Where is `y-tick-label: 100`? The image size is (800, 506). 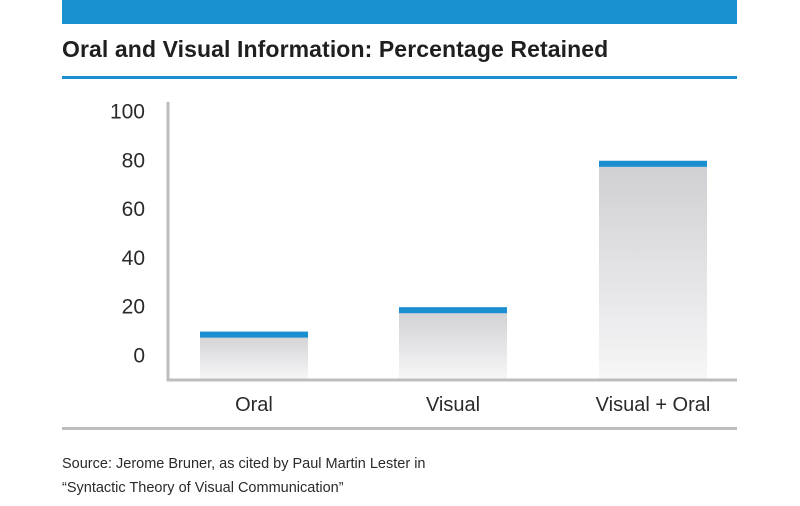 y-tick-label: 100 is located at coordinates (127, 112).